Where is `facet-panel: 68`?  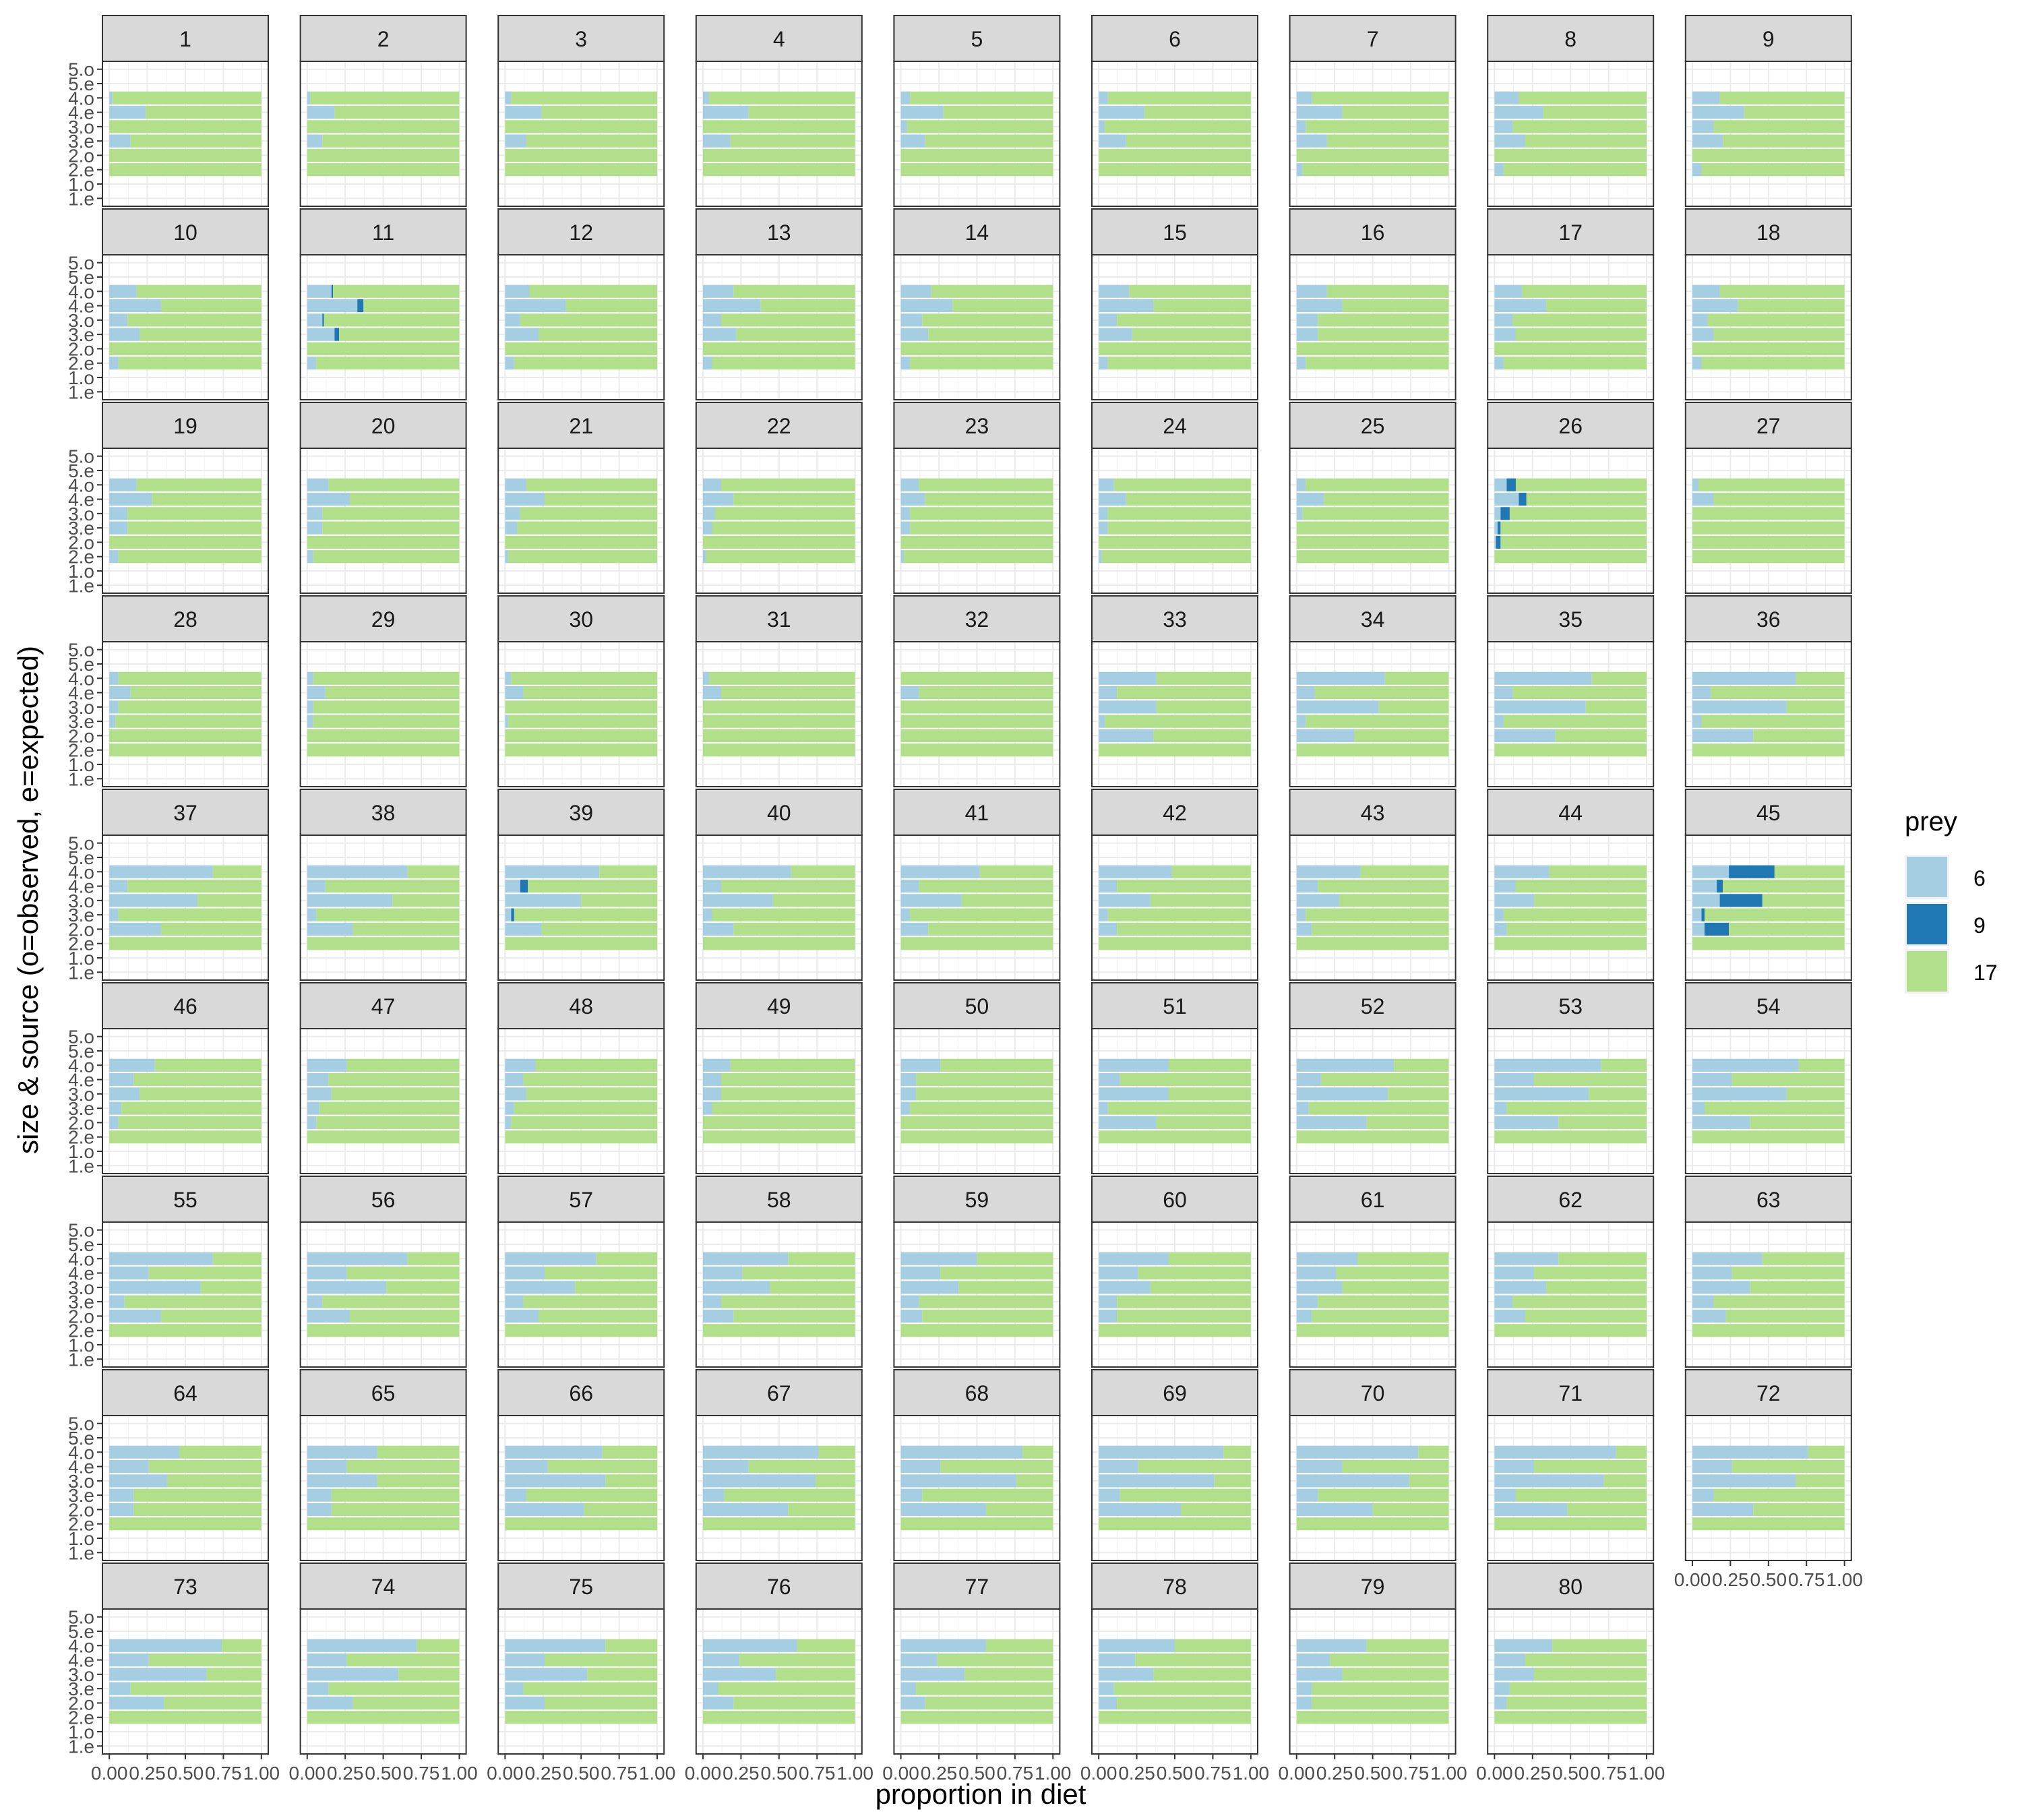 facet-panel: 68 is located at coordinates (977, 1465).